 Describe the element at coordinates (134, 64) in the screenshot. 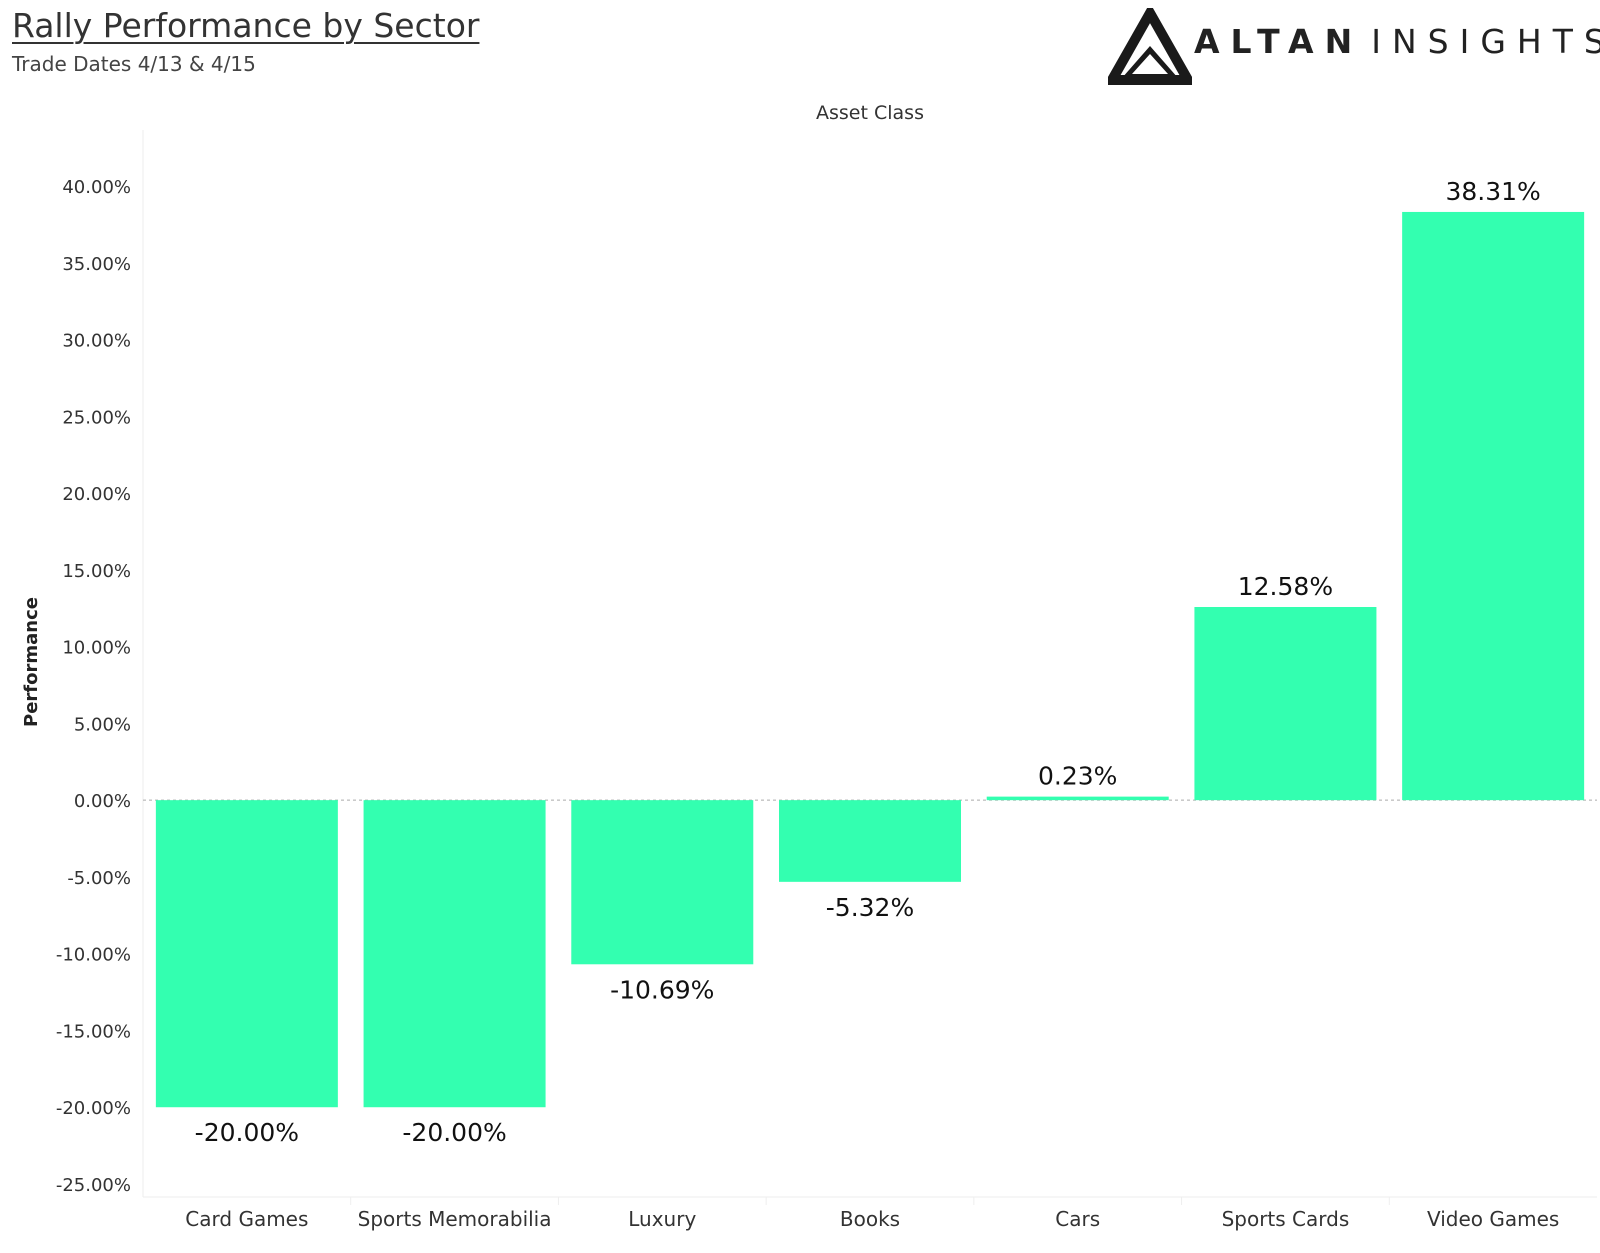

I see `chart-subtitle: Trade Dates 4/13 & 4/15` at that location.